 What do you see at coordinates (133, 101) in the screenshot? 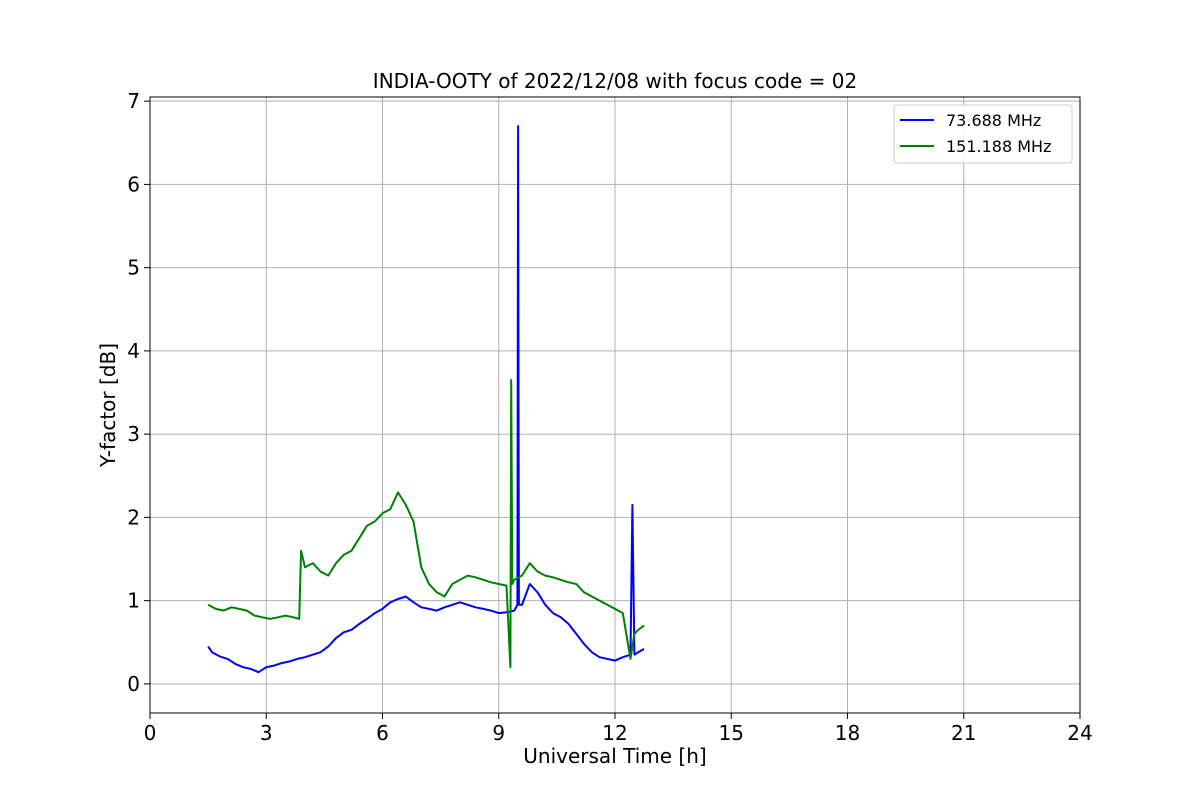
I see `y-tick-label: 7` at bounding box center [133, 101].